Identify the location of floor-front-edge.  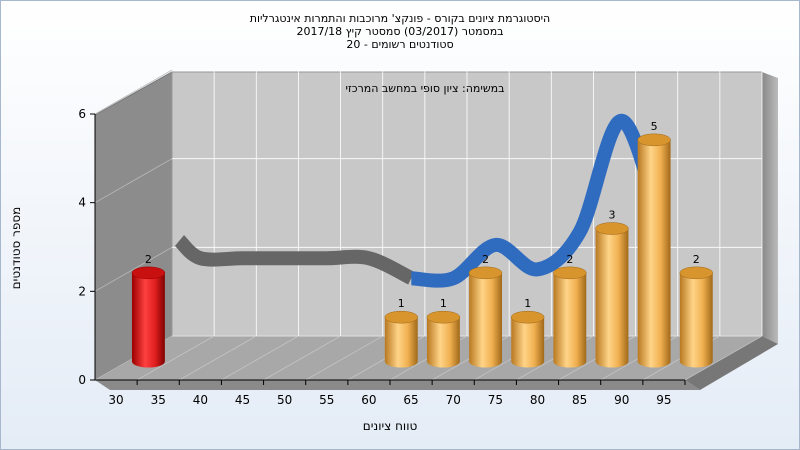
(397, 385).